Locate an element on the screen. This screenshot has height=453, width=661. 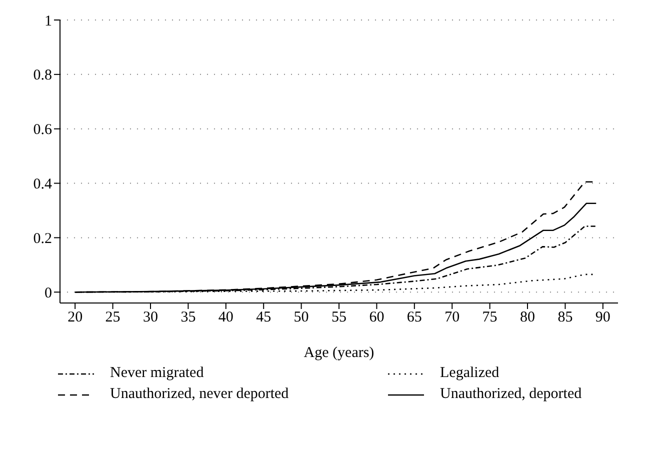
legend-label: Legalized is located at coordinates (470, 373).